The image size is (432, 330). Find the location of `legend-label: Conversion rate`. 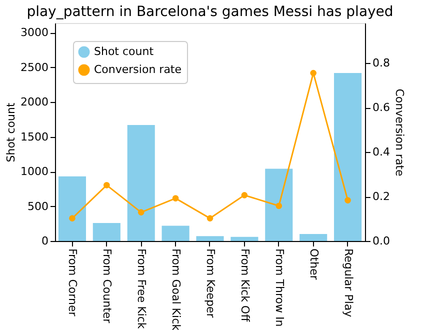

legend-label: Conversion rate is located at coordinates (138, 69).